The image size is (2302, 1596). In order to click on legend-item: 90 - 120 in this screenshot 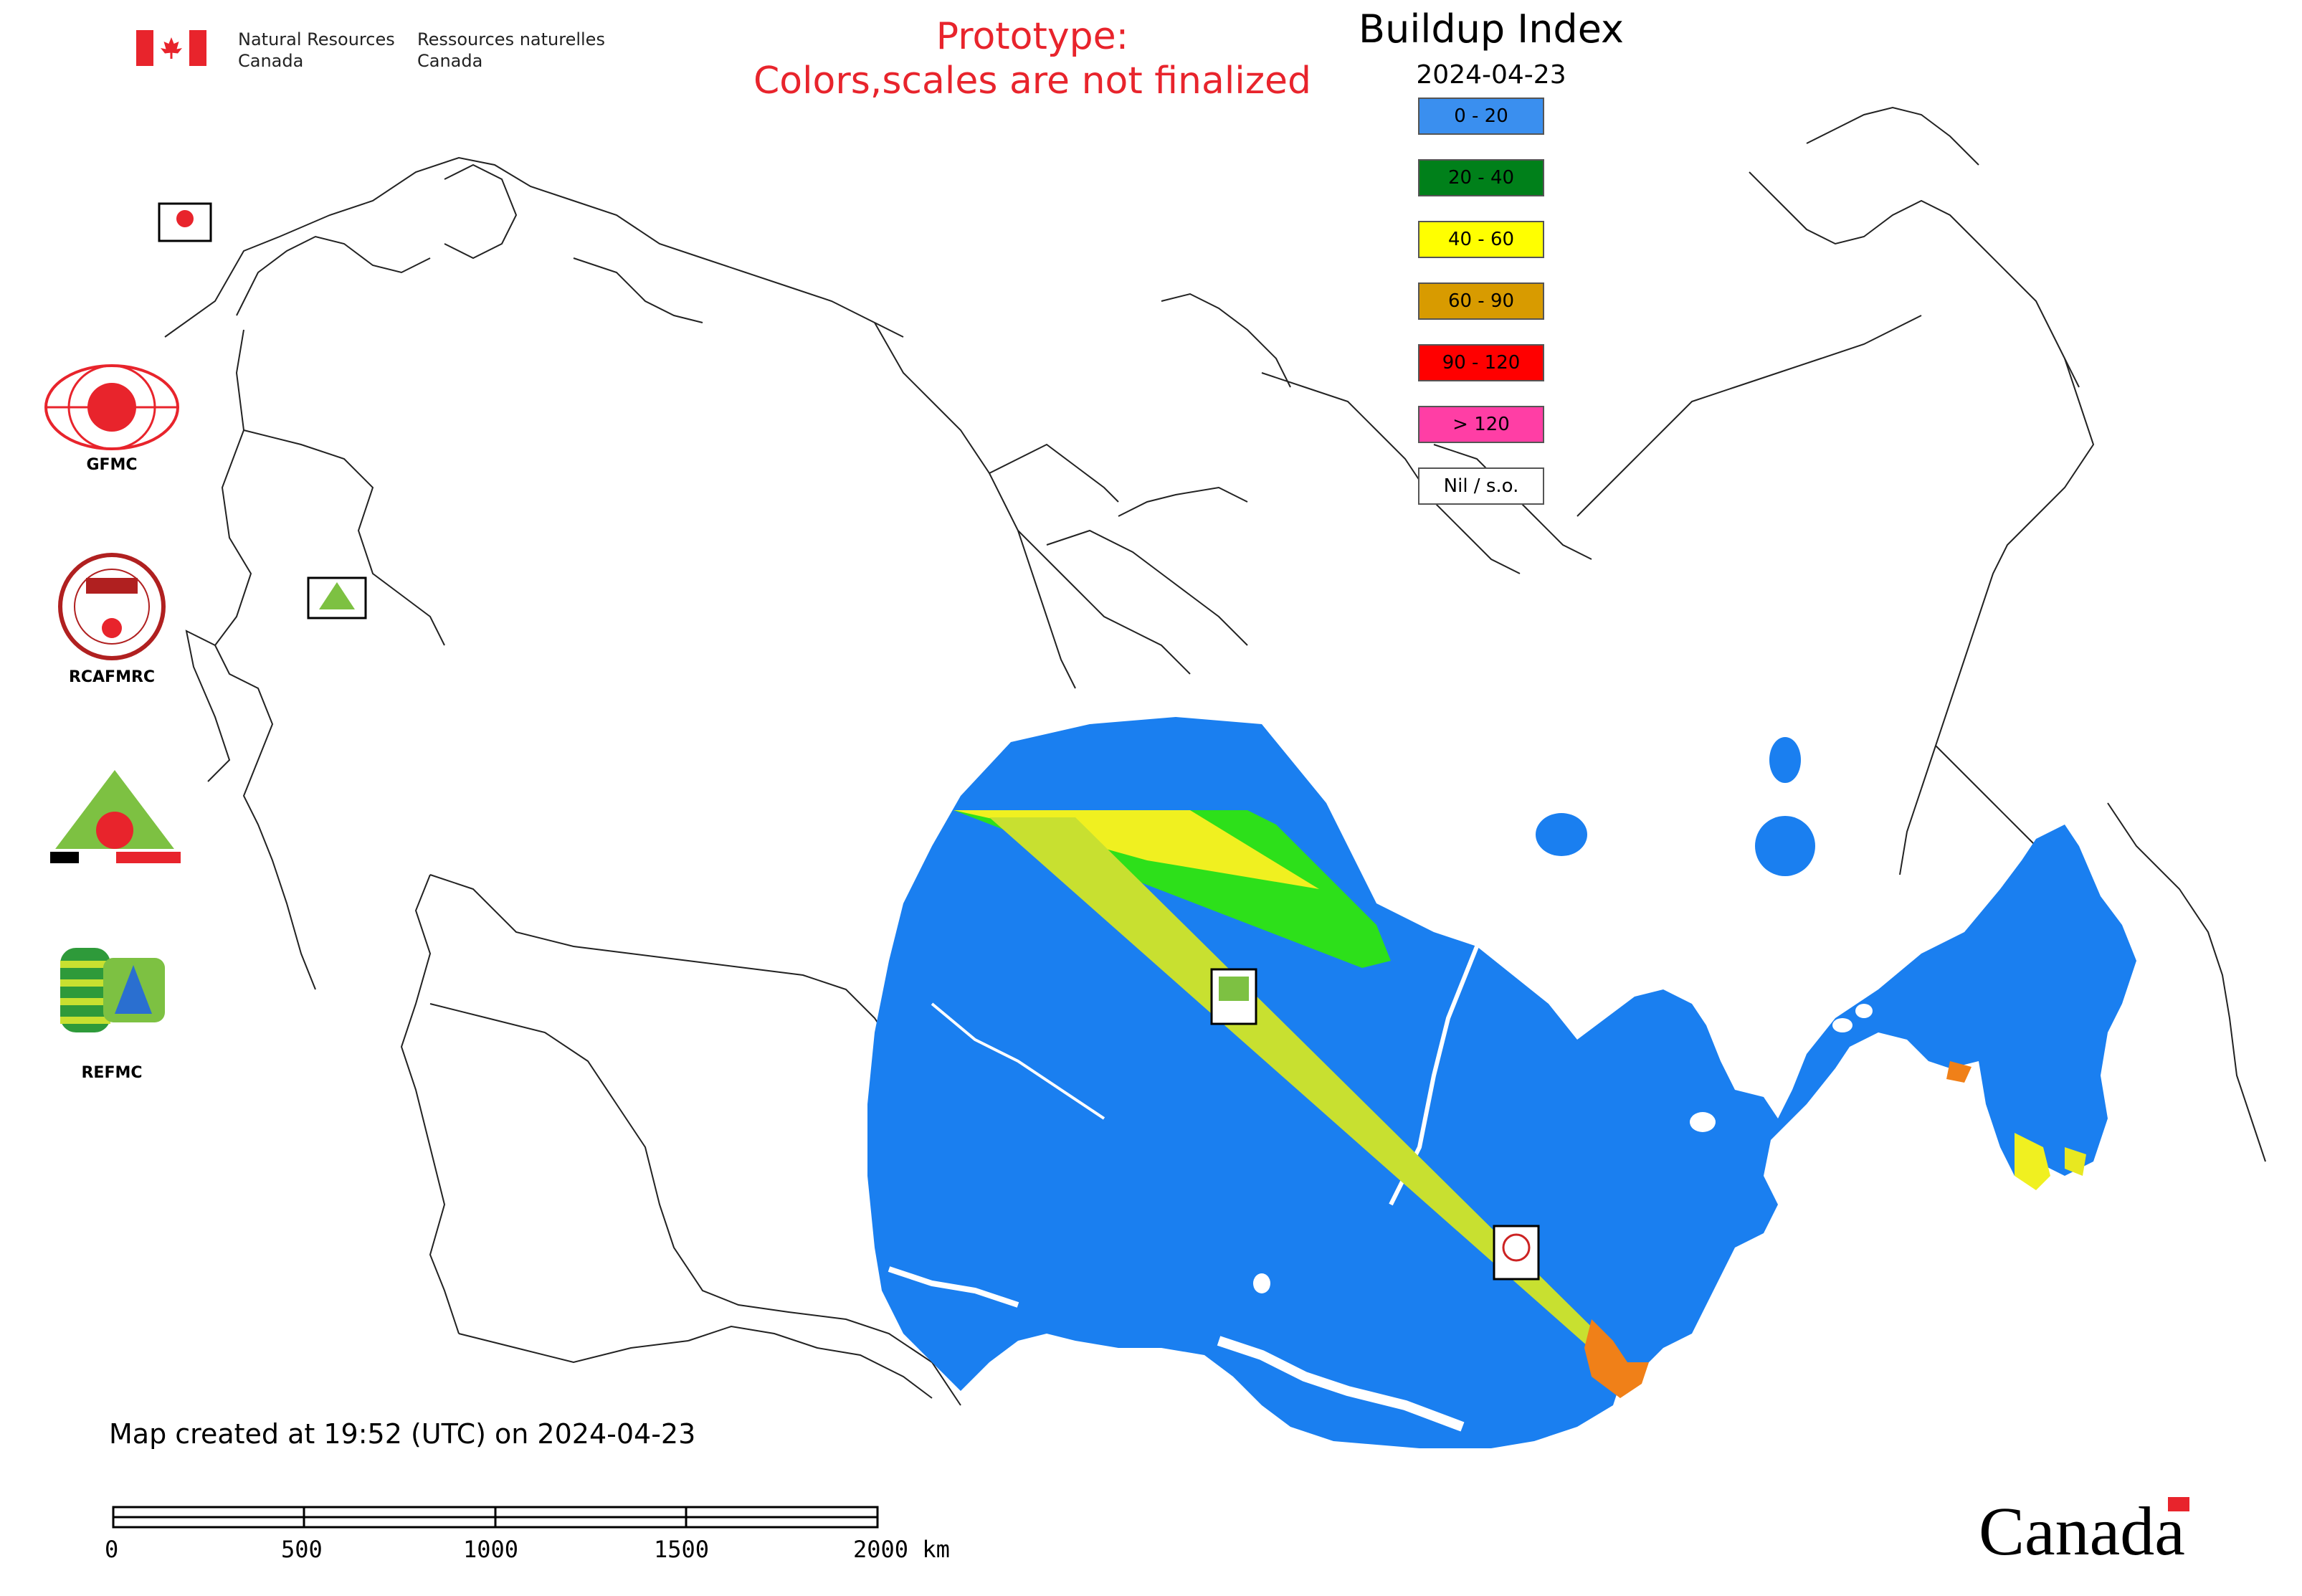, I will do `click(1481, 362)`.